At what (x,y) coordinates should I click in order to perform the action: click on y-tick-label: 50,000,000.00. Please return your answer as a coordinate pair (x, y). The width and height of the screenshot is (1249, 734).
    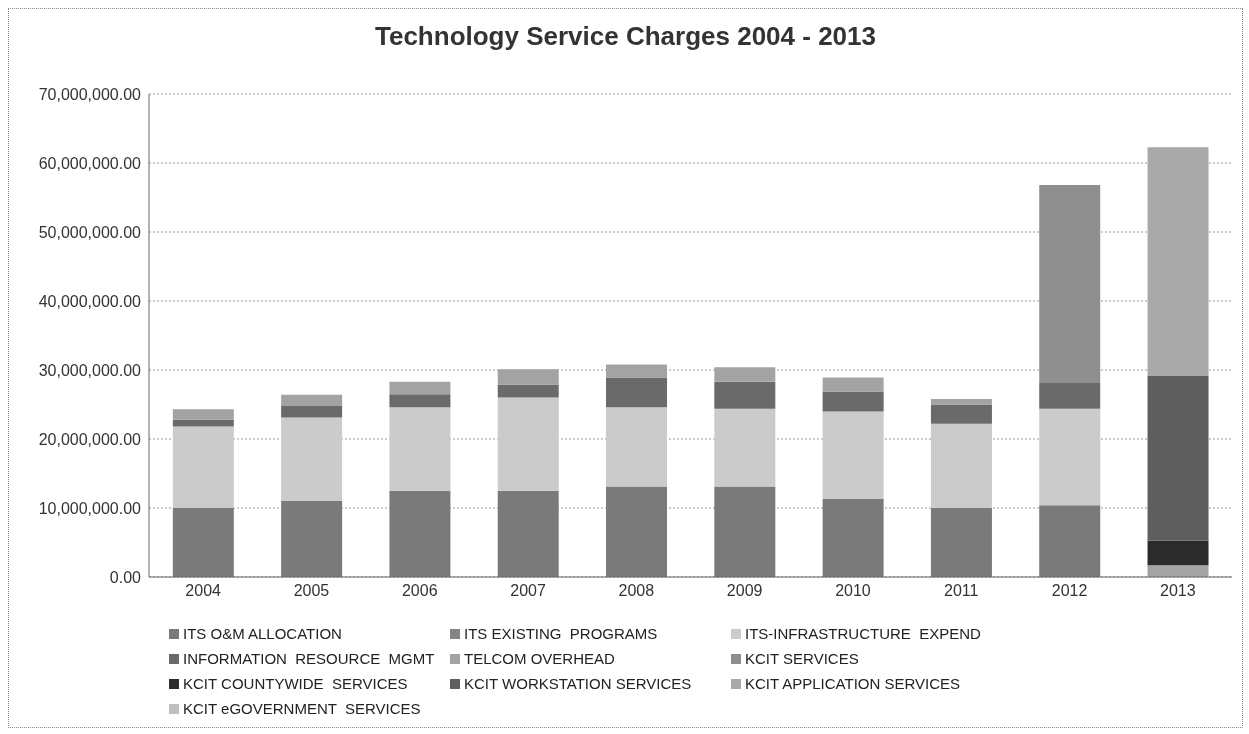
    Looking at the image, I should click on (90, 232).